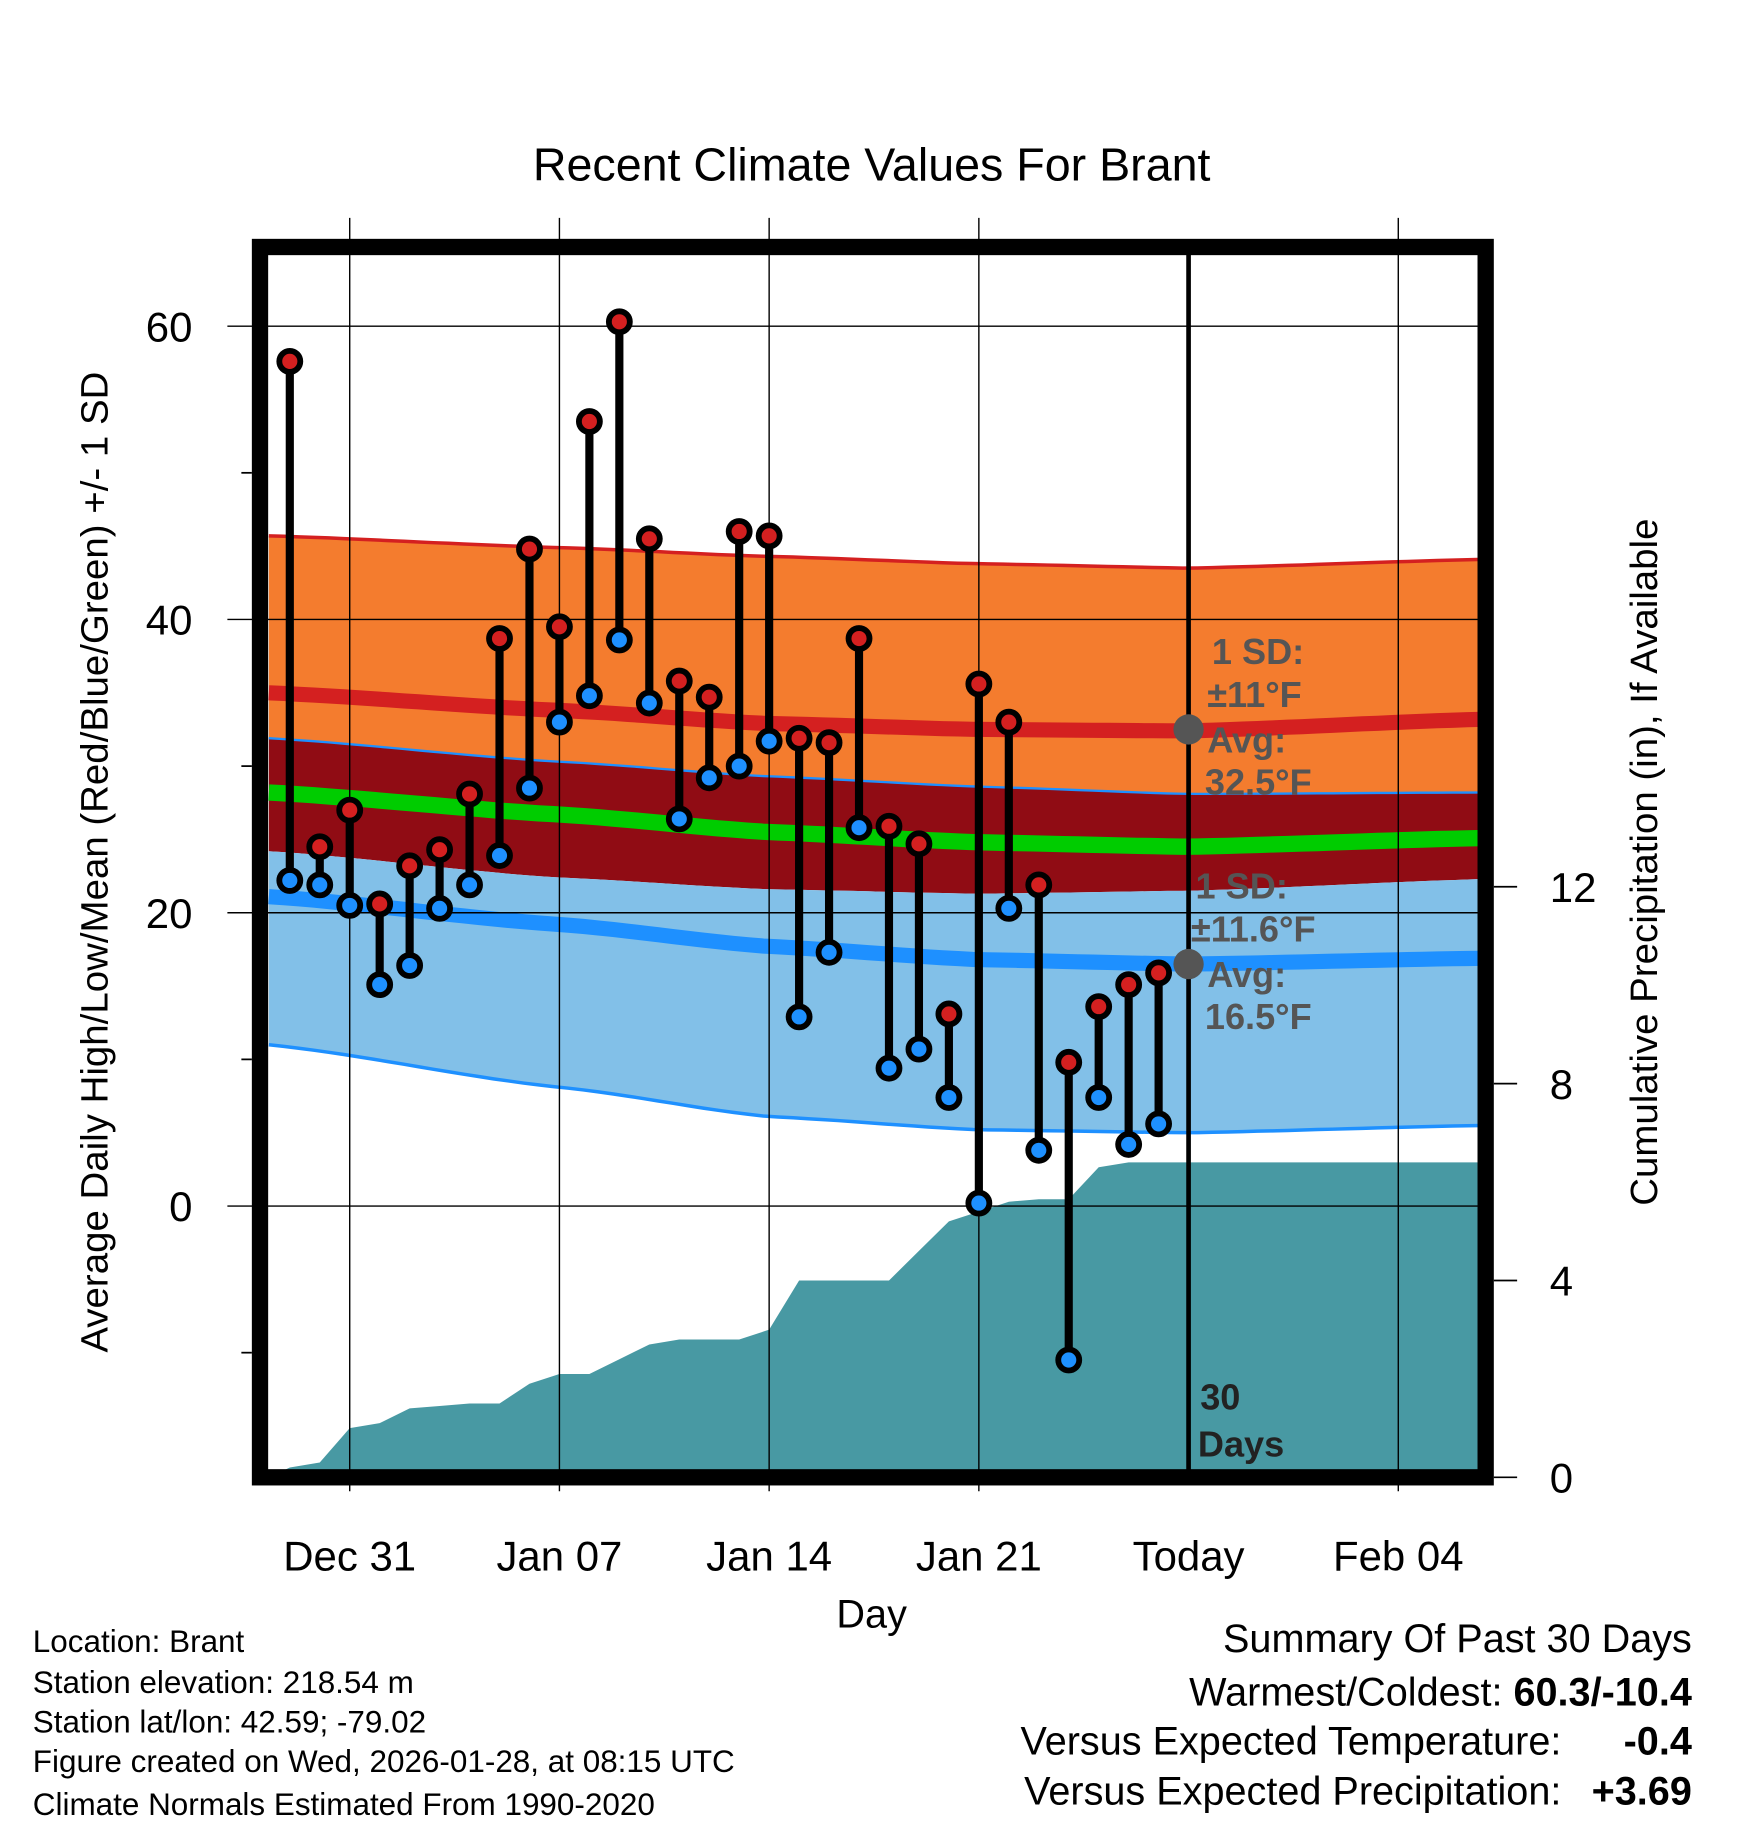 The width and height of the screenshot is (1748, 1828). I want to click on x-tick-label: Jan 14, so click(769, 1556).